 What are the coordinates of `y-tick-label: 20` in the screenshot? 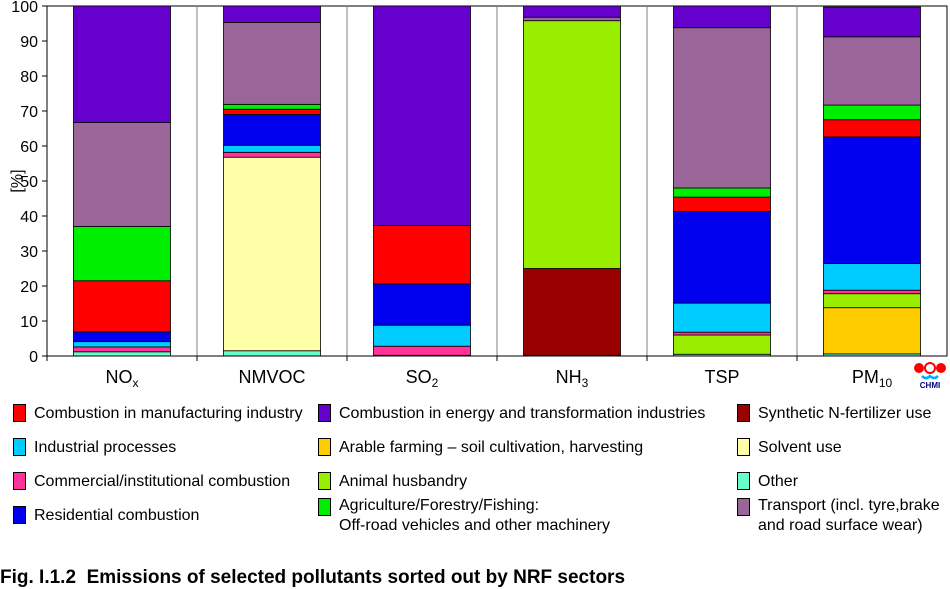 It's located at (29, 287).